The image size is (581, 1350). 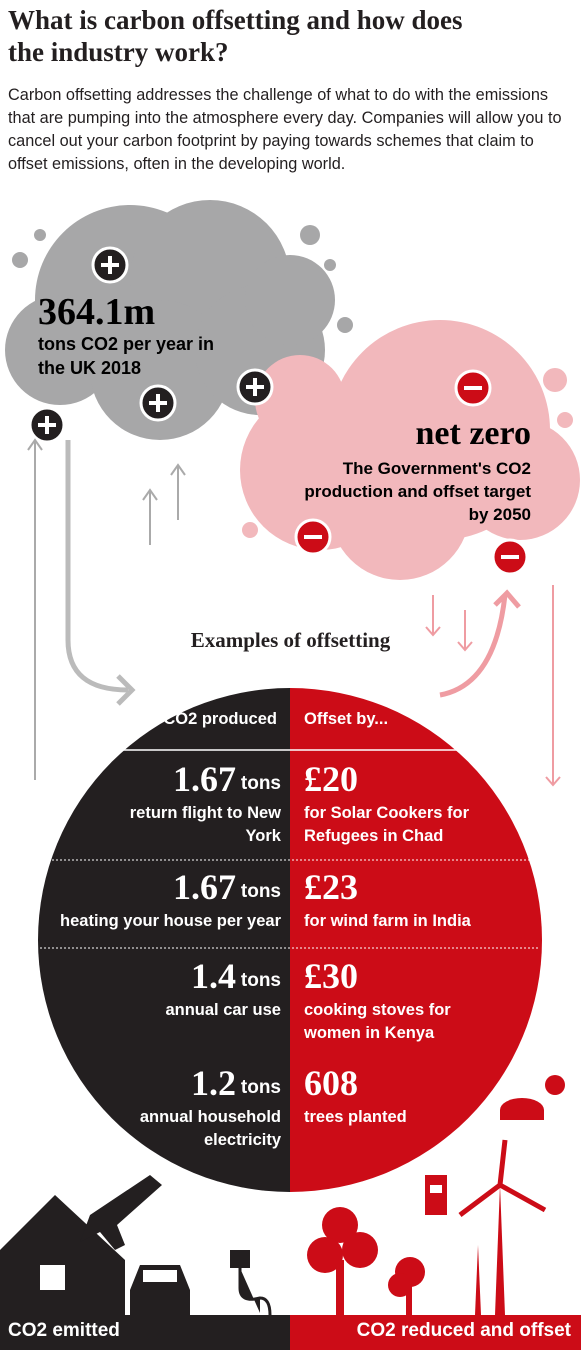 What do you see at coordinates (493, 686) in the screenshot?
I see `red-arrows` at bounding box center [493, 686].